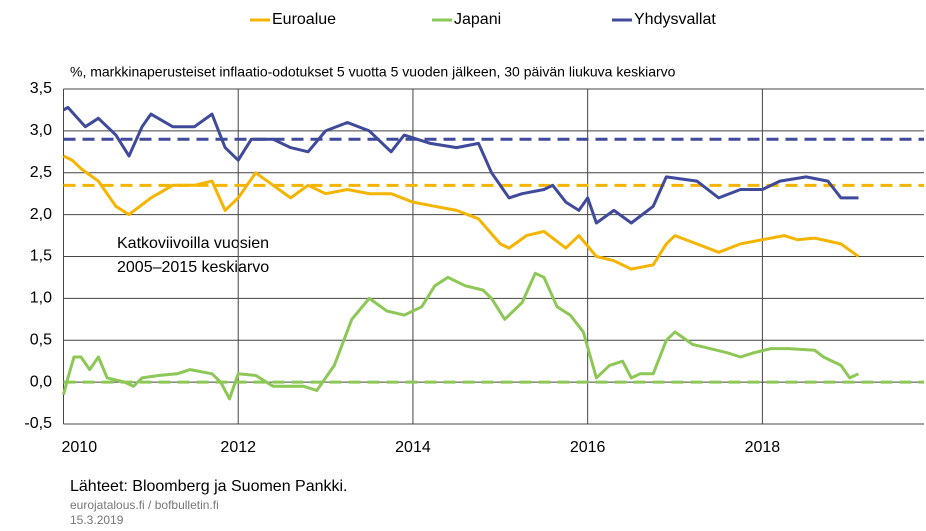 This screenshot has width=926, height=531. I want to click on y-tick-label: 1,0, so click(41, 298).